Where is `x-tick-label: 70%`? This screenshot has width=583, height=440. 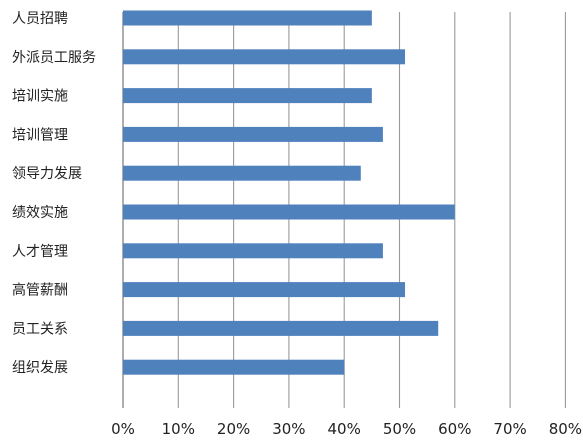 x-tick-label: 70% is located at coordinates (509, 429).